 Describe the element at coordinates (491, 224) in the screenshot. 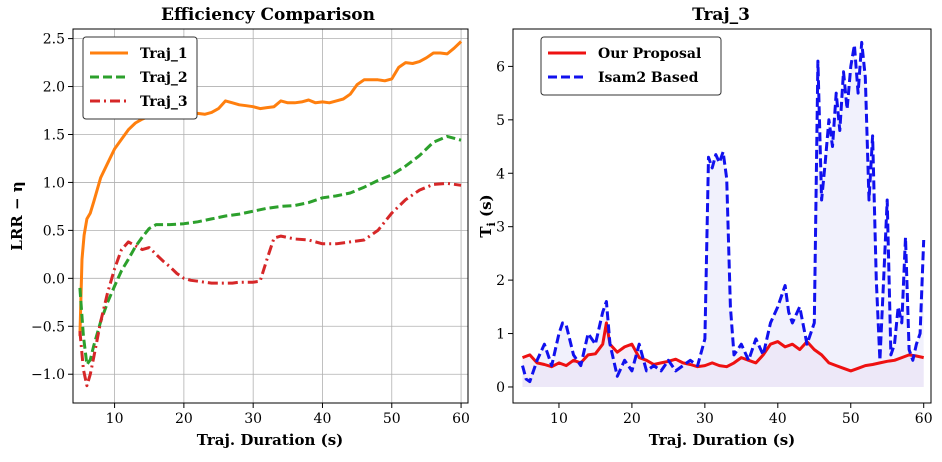

I see `y-axis-label-right-sub: i` at that location.